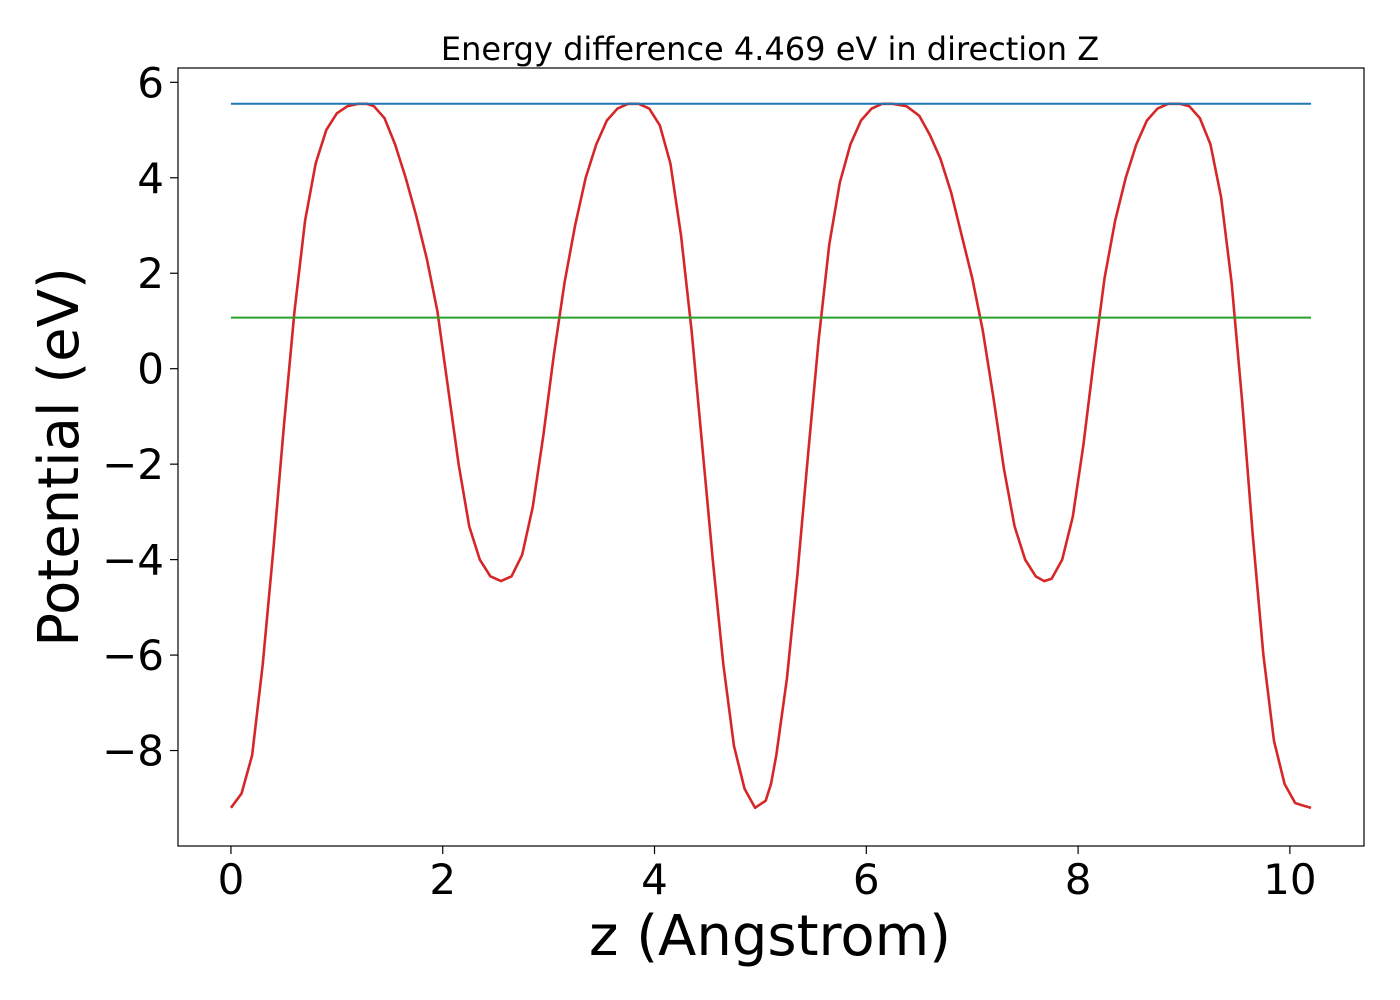  I want to click on y-tick-label: 6, so click(150, 82).